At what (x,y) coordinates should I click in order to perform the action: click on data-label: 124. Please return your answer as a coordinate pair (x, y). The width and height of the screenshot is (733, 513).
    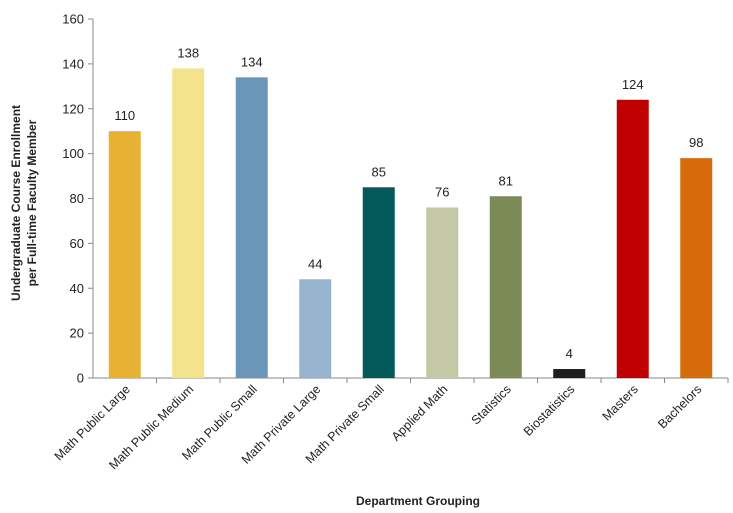
    Looking at the image, I should click on (633, 84).